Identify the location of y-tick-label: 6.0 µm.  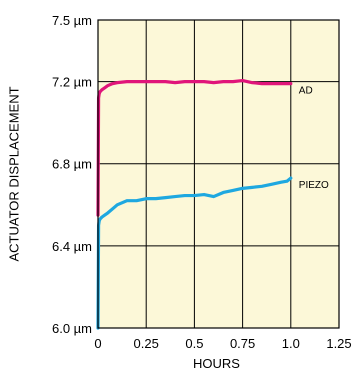
(72, 328).